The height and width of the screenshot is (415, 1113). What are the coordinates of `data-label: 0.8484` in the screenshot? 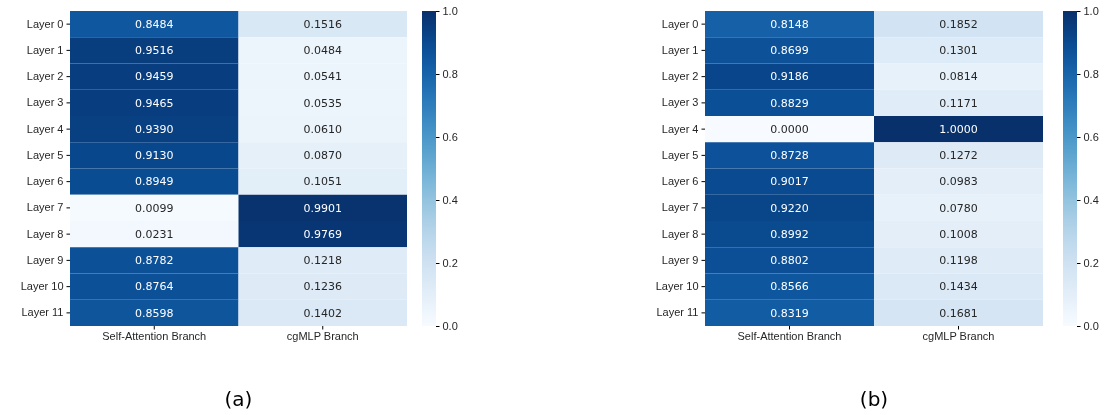 It's located at (154, 24).